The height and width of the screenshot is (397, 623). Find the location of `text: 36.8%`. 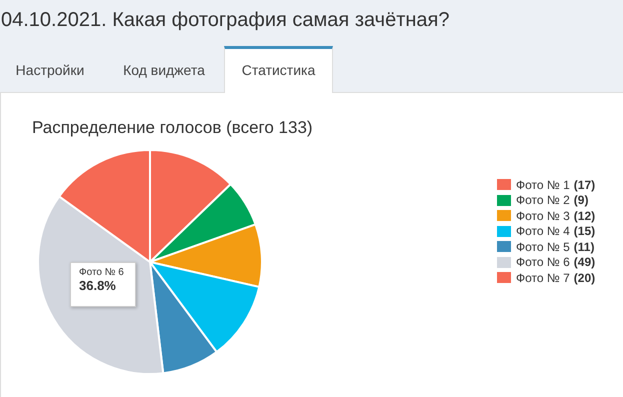

text: 36.8% is located at coordinates (98, 285).